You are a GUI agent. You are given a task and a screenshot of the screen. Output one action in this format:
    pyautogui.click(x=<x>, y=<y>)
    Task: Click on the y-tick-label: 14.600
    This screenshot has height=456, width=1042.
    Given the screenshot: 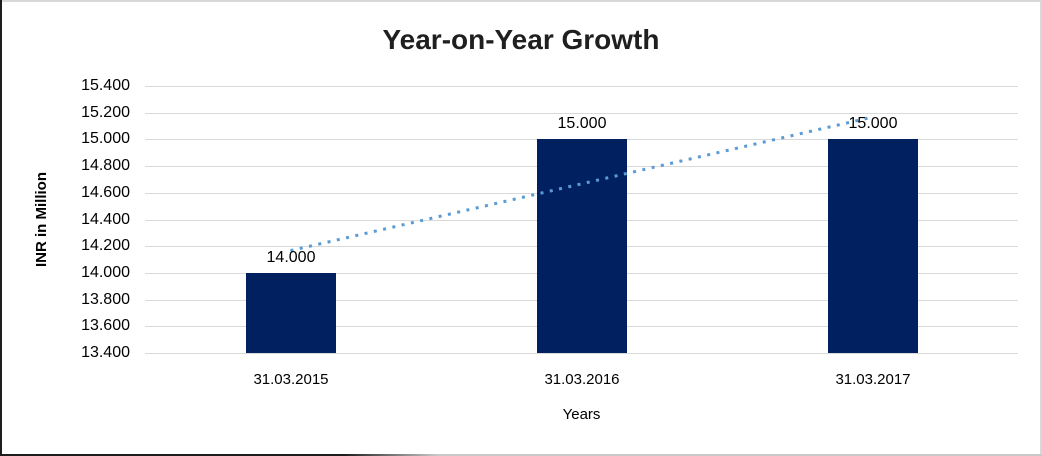 What is the action you would take?
    pyautogui.click(x=105, y=192)
    